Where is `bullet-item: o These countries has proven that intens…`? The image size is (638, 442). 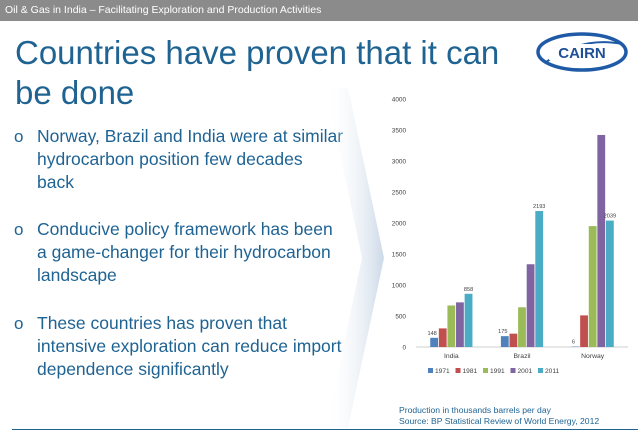 bullet-item: o These countries has proven that intens… is located at coordinates (179, 346).